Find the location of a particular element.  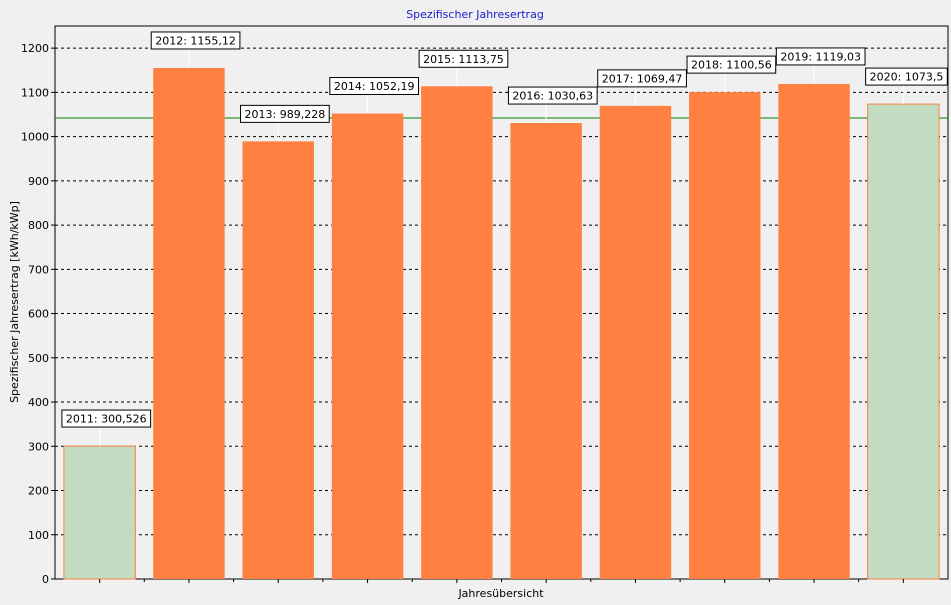

data-label-2011: 2011: 300,526 is located at coordinates (106, 419).